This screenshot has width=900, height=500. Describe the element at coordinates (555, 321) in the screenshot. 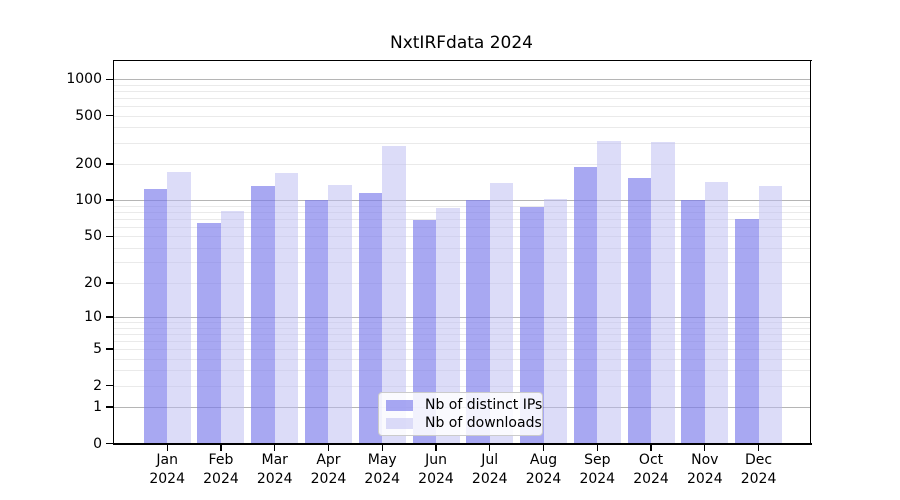

I see `bar-downloads-aug` at that location.